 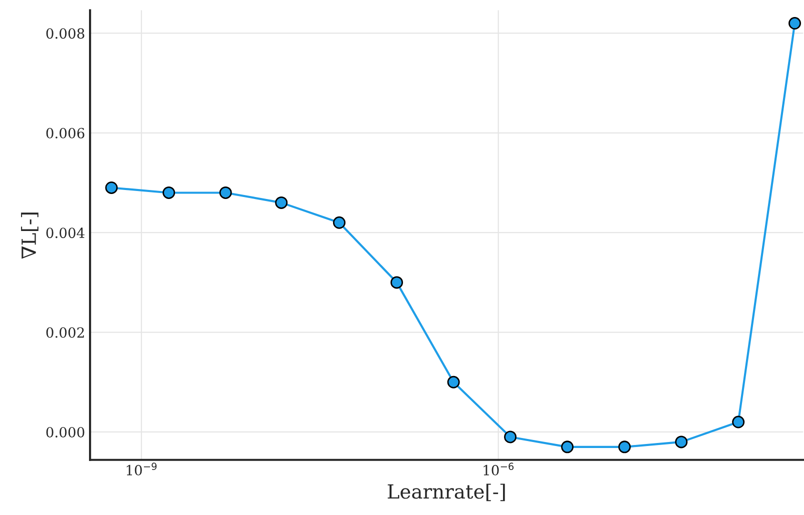 I want to click on y-tick-label: 0.000, so click(x=65, y=432).